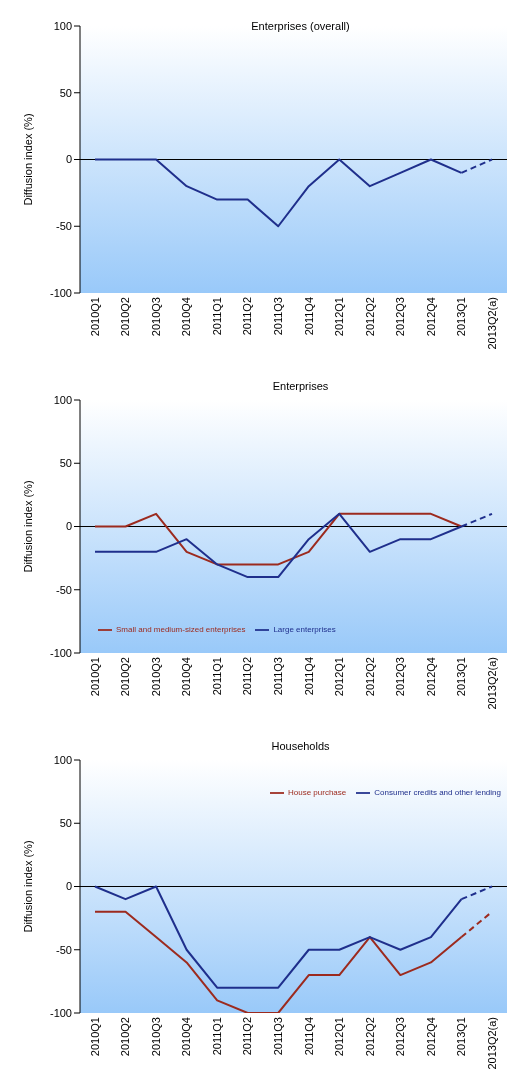  Describe the element at coordinates (300, 386) in the screenshot. I see `chart-title: Enterprises` at that location.